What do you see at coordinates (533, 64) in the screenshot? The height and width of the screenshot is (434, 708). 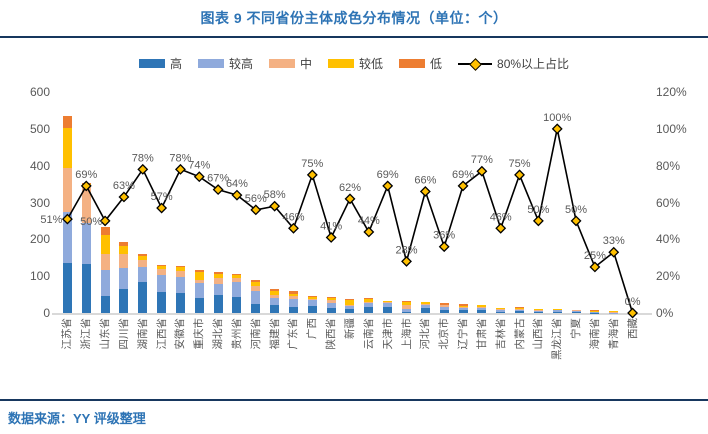 I see `legend-label: 80%以上占比` at bounding box center [533, 64].